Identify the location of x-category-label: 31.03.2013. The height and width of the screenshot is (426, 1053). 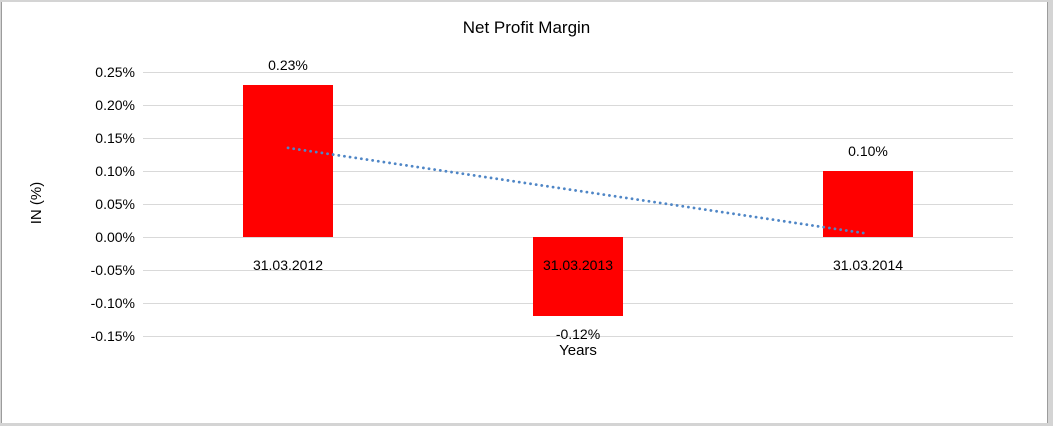
(578, 265).